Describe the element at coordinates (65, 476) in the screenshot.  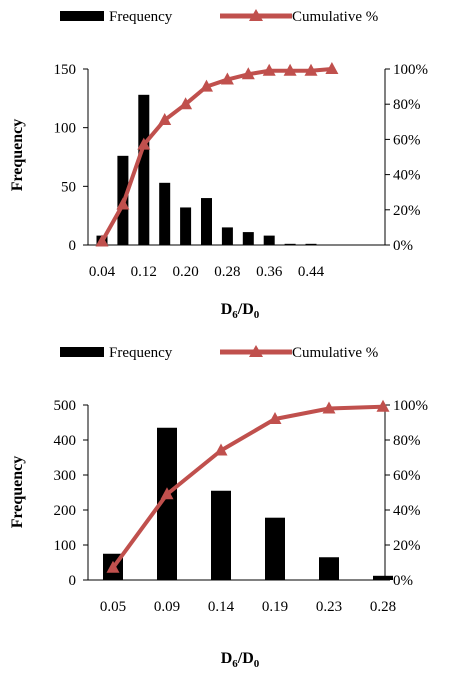
I see `y-tick-label: 300` at that location.